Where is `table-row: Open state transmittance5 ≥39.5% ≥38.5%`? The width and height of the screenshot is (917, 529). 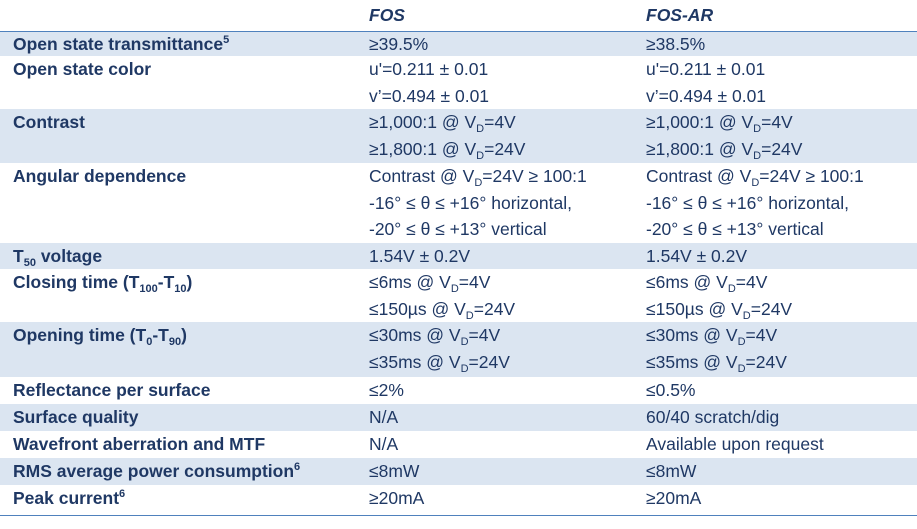 table-row: Open state transmittance5 ≥39.5% ≥38.5% is located at coordinates (458, 44).